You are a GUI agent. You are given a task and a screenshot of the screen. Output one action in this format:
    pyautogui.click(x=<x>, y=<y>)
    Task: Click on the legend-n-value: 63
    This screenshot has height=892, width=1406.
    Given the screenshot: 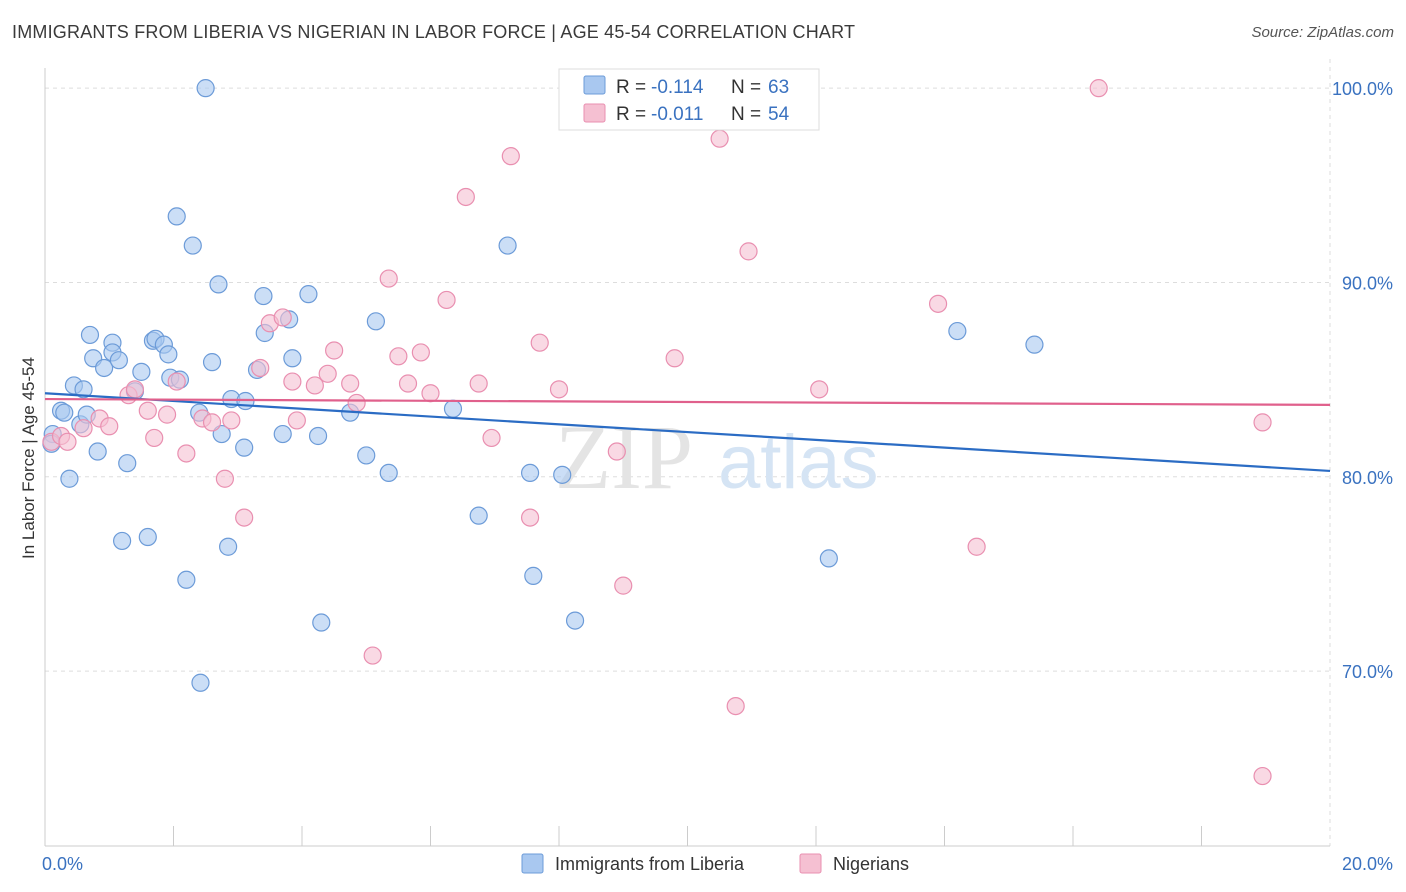 What is the action you would take?
    pyautogui.click(x=778, y=87)
    